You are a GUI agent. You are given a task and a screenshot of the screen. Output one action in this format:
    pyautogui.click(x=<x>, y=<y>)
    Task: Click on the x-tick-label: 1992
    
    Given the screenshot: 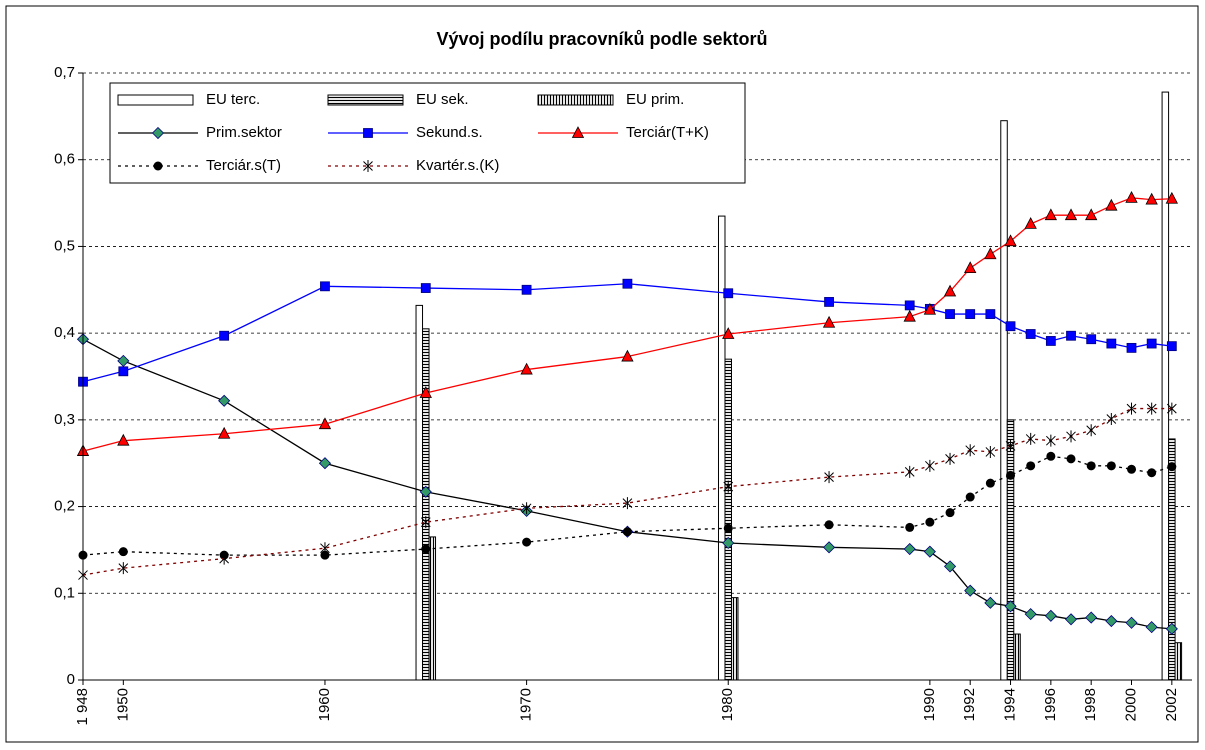 What is the action you would take?
    pyautogui.click(x=969, y=704)
    